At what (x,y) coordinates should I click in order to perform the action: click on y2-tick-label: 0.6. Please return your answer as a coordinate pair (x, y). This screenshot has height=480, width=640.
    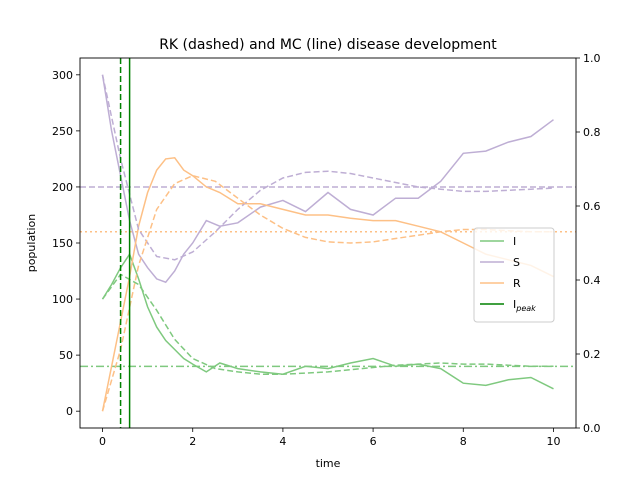
    Looking at the image, I should click on (592, 206).